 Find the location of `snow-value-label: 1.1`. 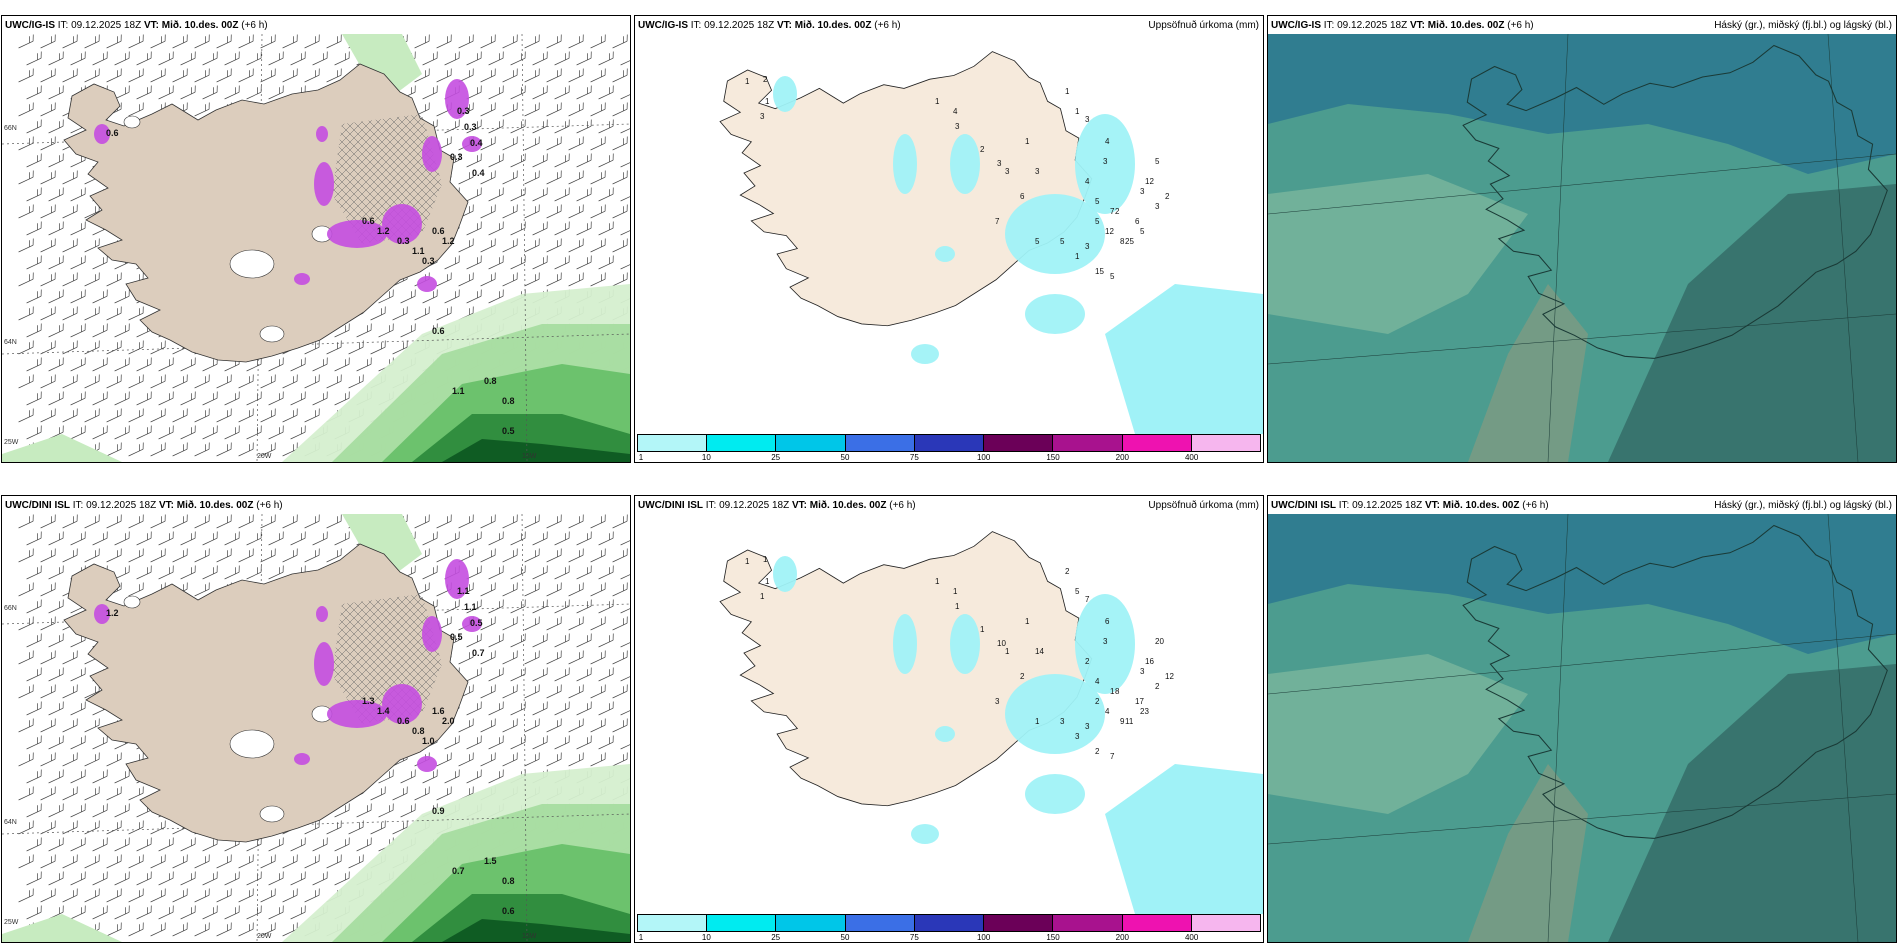

snow-value-label: 1.1 is located at coordinates (418, 251).